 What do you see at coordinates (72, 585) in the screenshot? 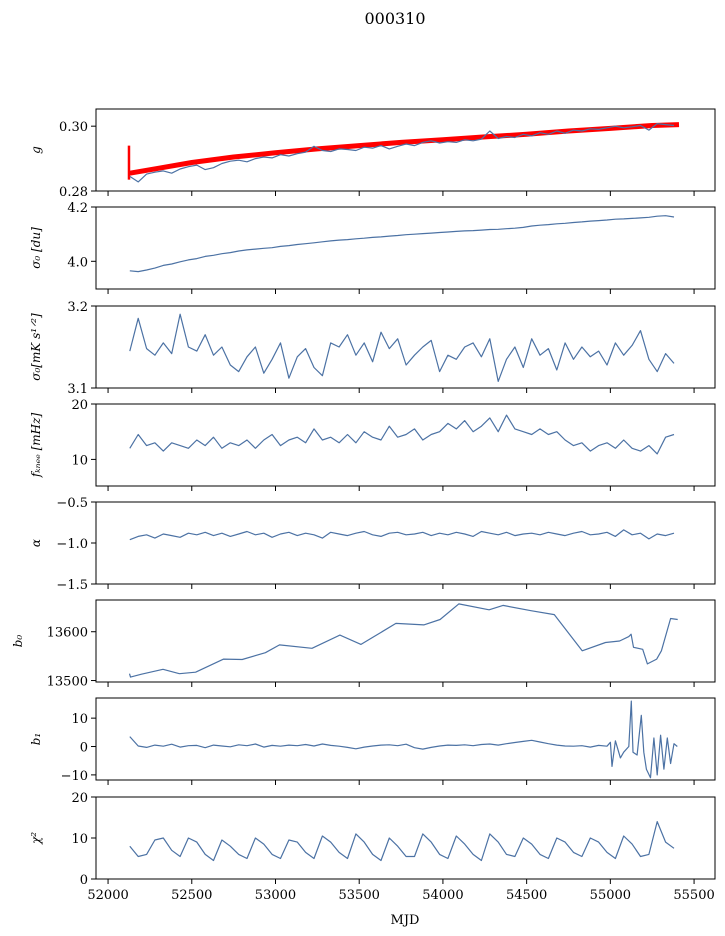
I see `y-tick-label: −1.5` at bounding box center [72, 585].